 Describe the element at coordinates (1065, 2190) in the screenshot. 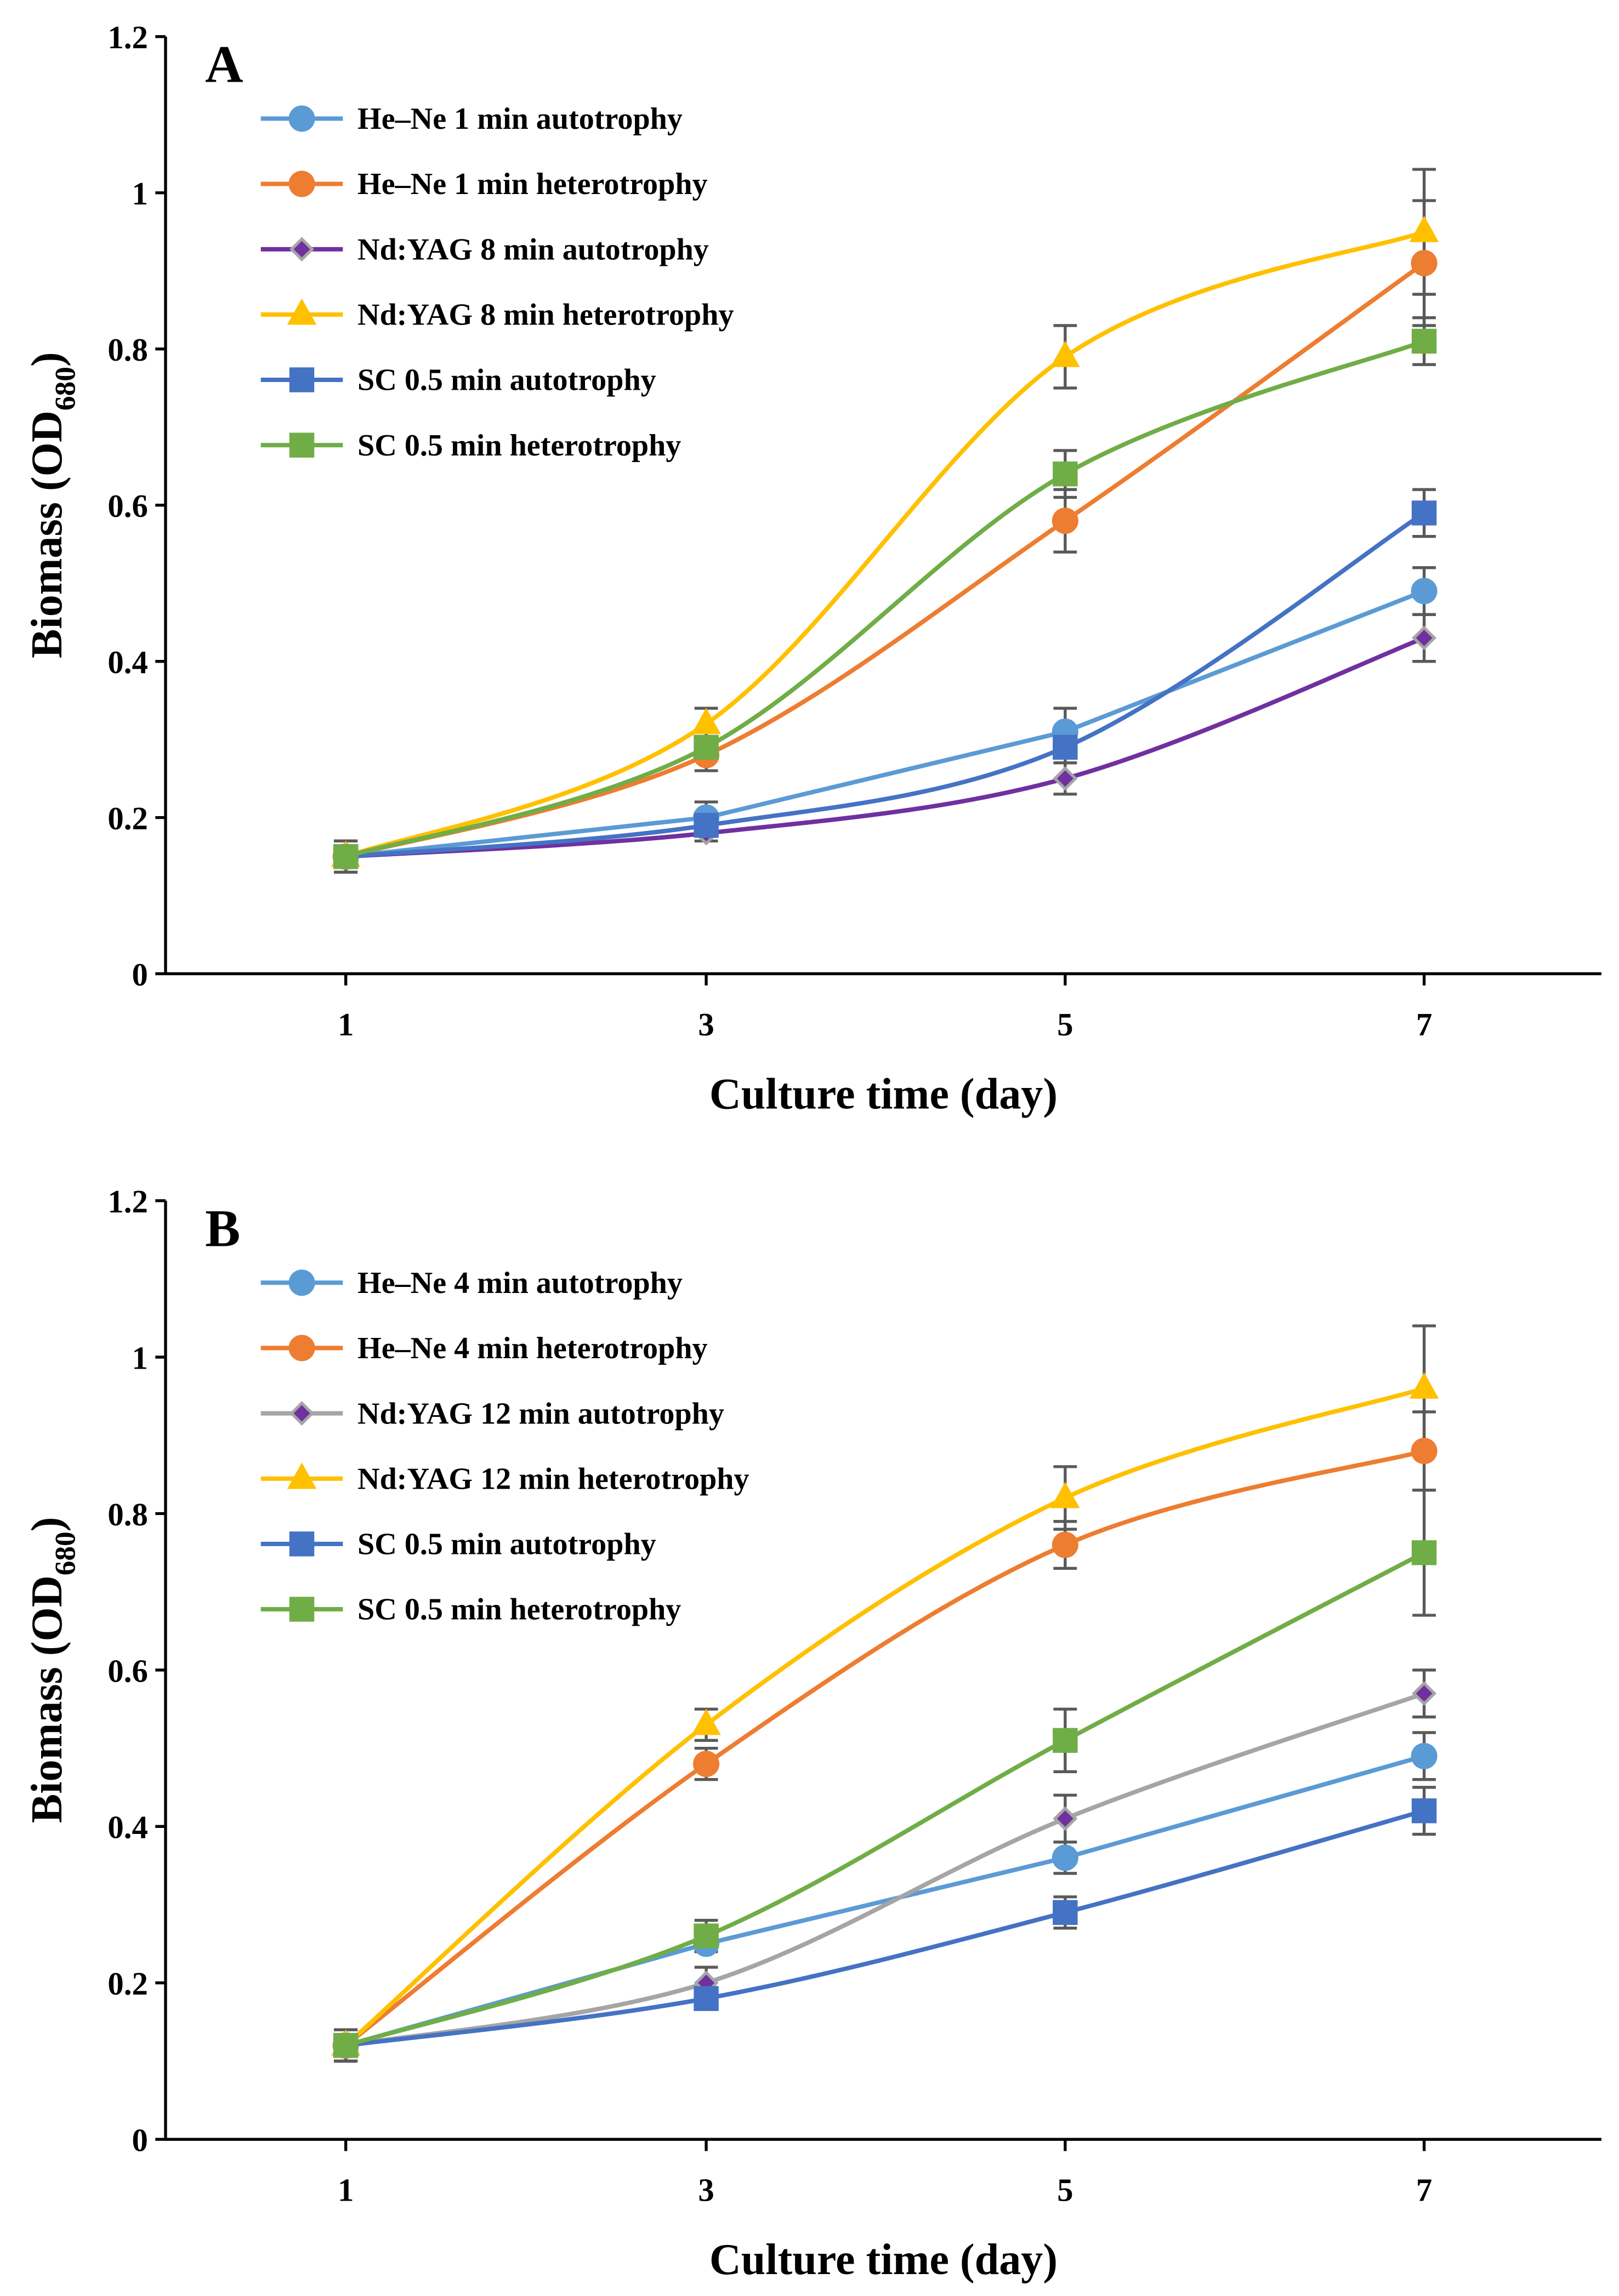

I see `x-tick-label: 5` at that location.